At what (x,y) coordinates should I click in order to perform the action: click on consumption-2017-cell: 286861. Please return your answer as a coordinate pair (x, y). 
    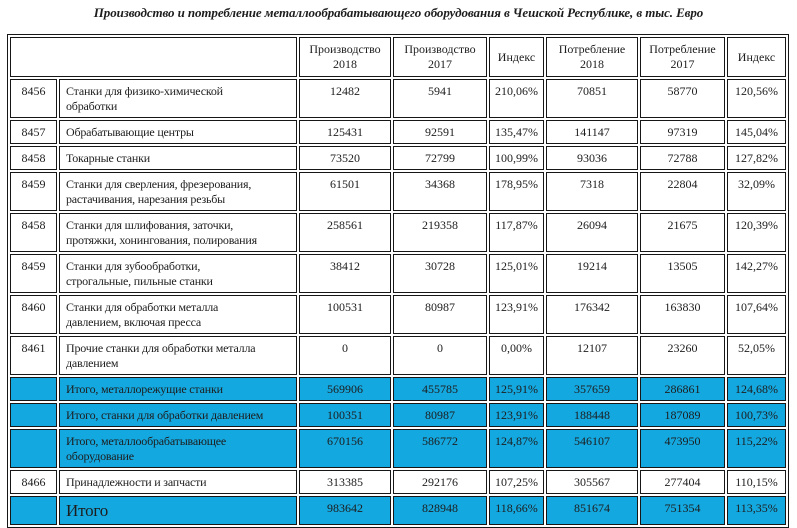
    Looking at the image, I should click on (682, 389).